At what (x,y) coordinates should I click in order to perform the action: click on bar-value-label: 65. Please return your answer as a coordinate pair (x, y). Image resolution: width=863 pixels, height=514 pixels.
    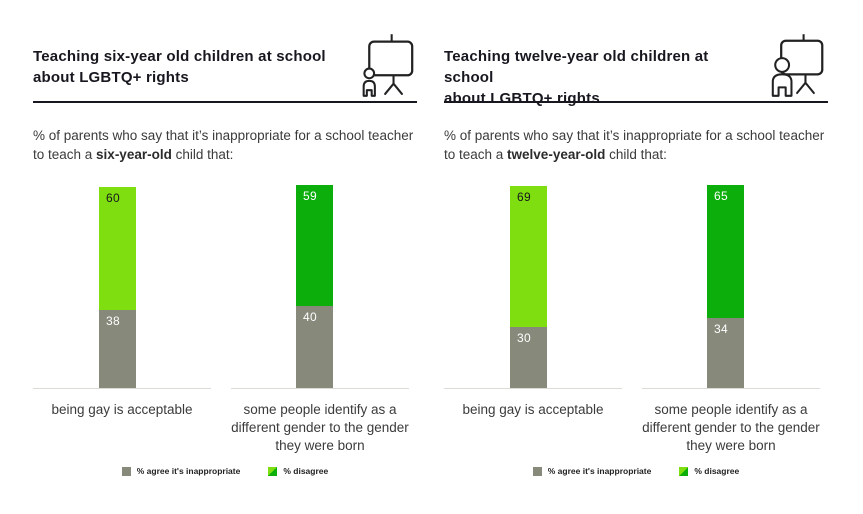
    Looking at the image, I should click on (721, 196).